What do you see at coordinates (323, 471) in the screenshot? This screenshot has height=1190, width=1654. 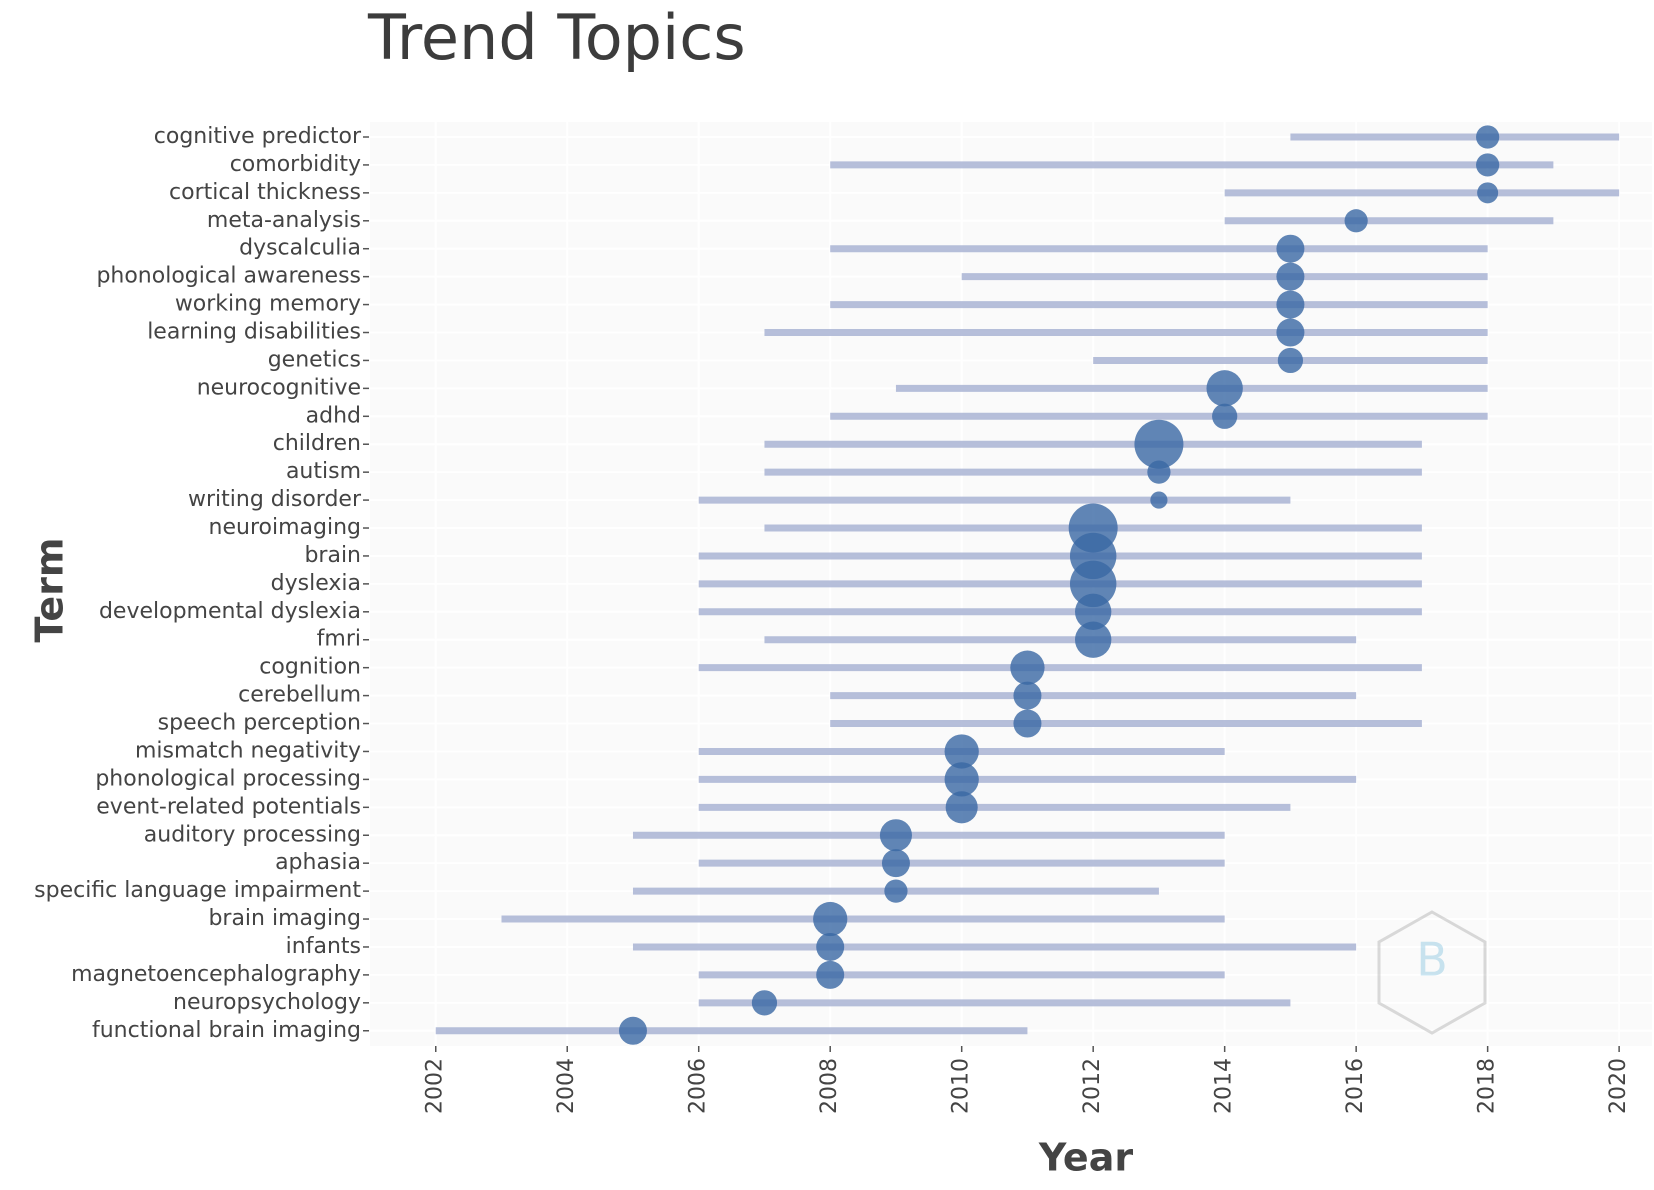 I see `y-tick-label: autism` at bounding box center [323, 471].